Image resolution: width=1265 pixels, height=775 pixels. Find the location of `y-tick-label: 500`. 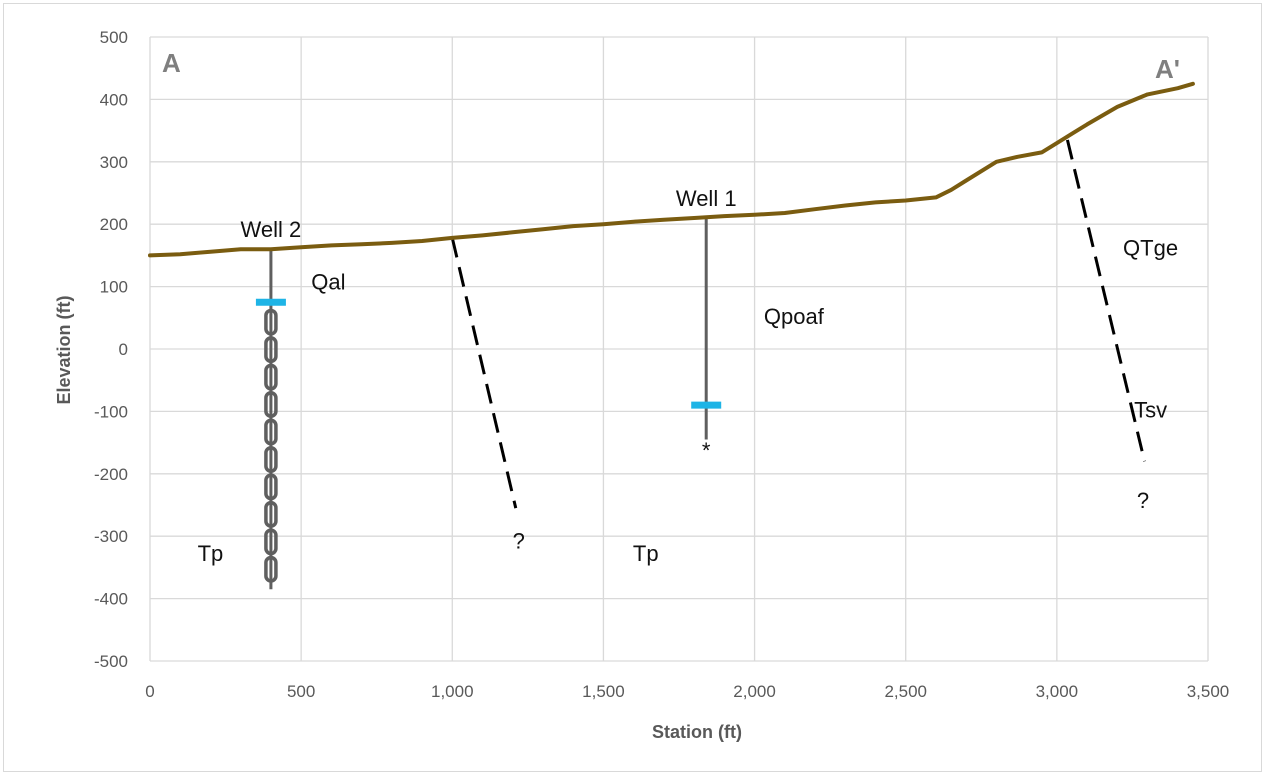

y-tick-label: 500 is located at coordinates (114, 37).